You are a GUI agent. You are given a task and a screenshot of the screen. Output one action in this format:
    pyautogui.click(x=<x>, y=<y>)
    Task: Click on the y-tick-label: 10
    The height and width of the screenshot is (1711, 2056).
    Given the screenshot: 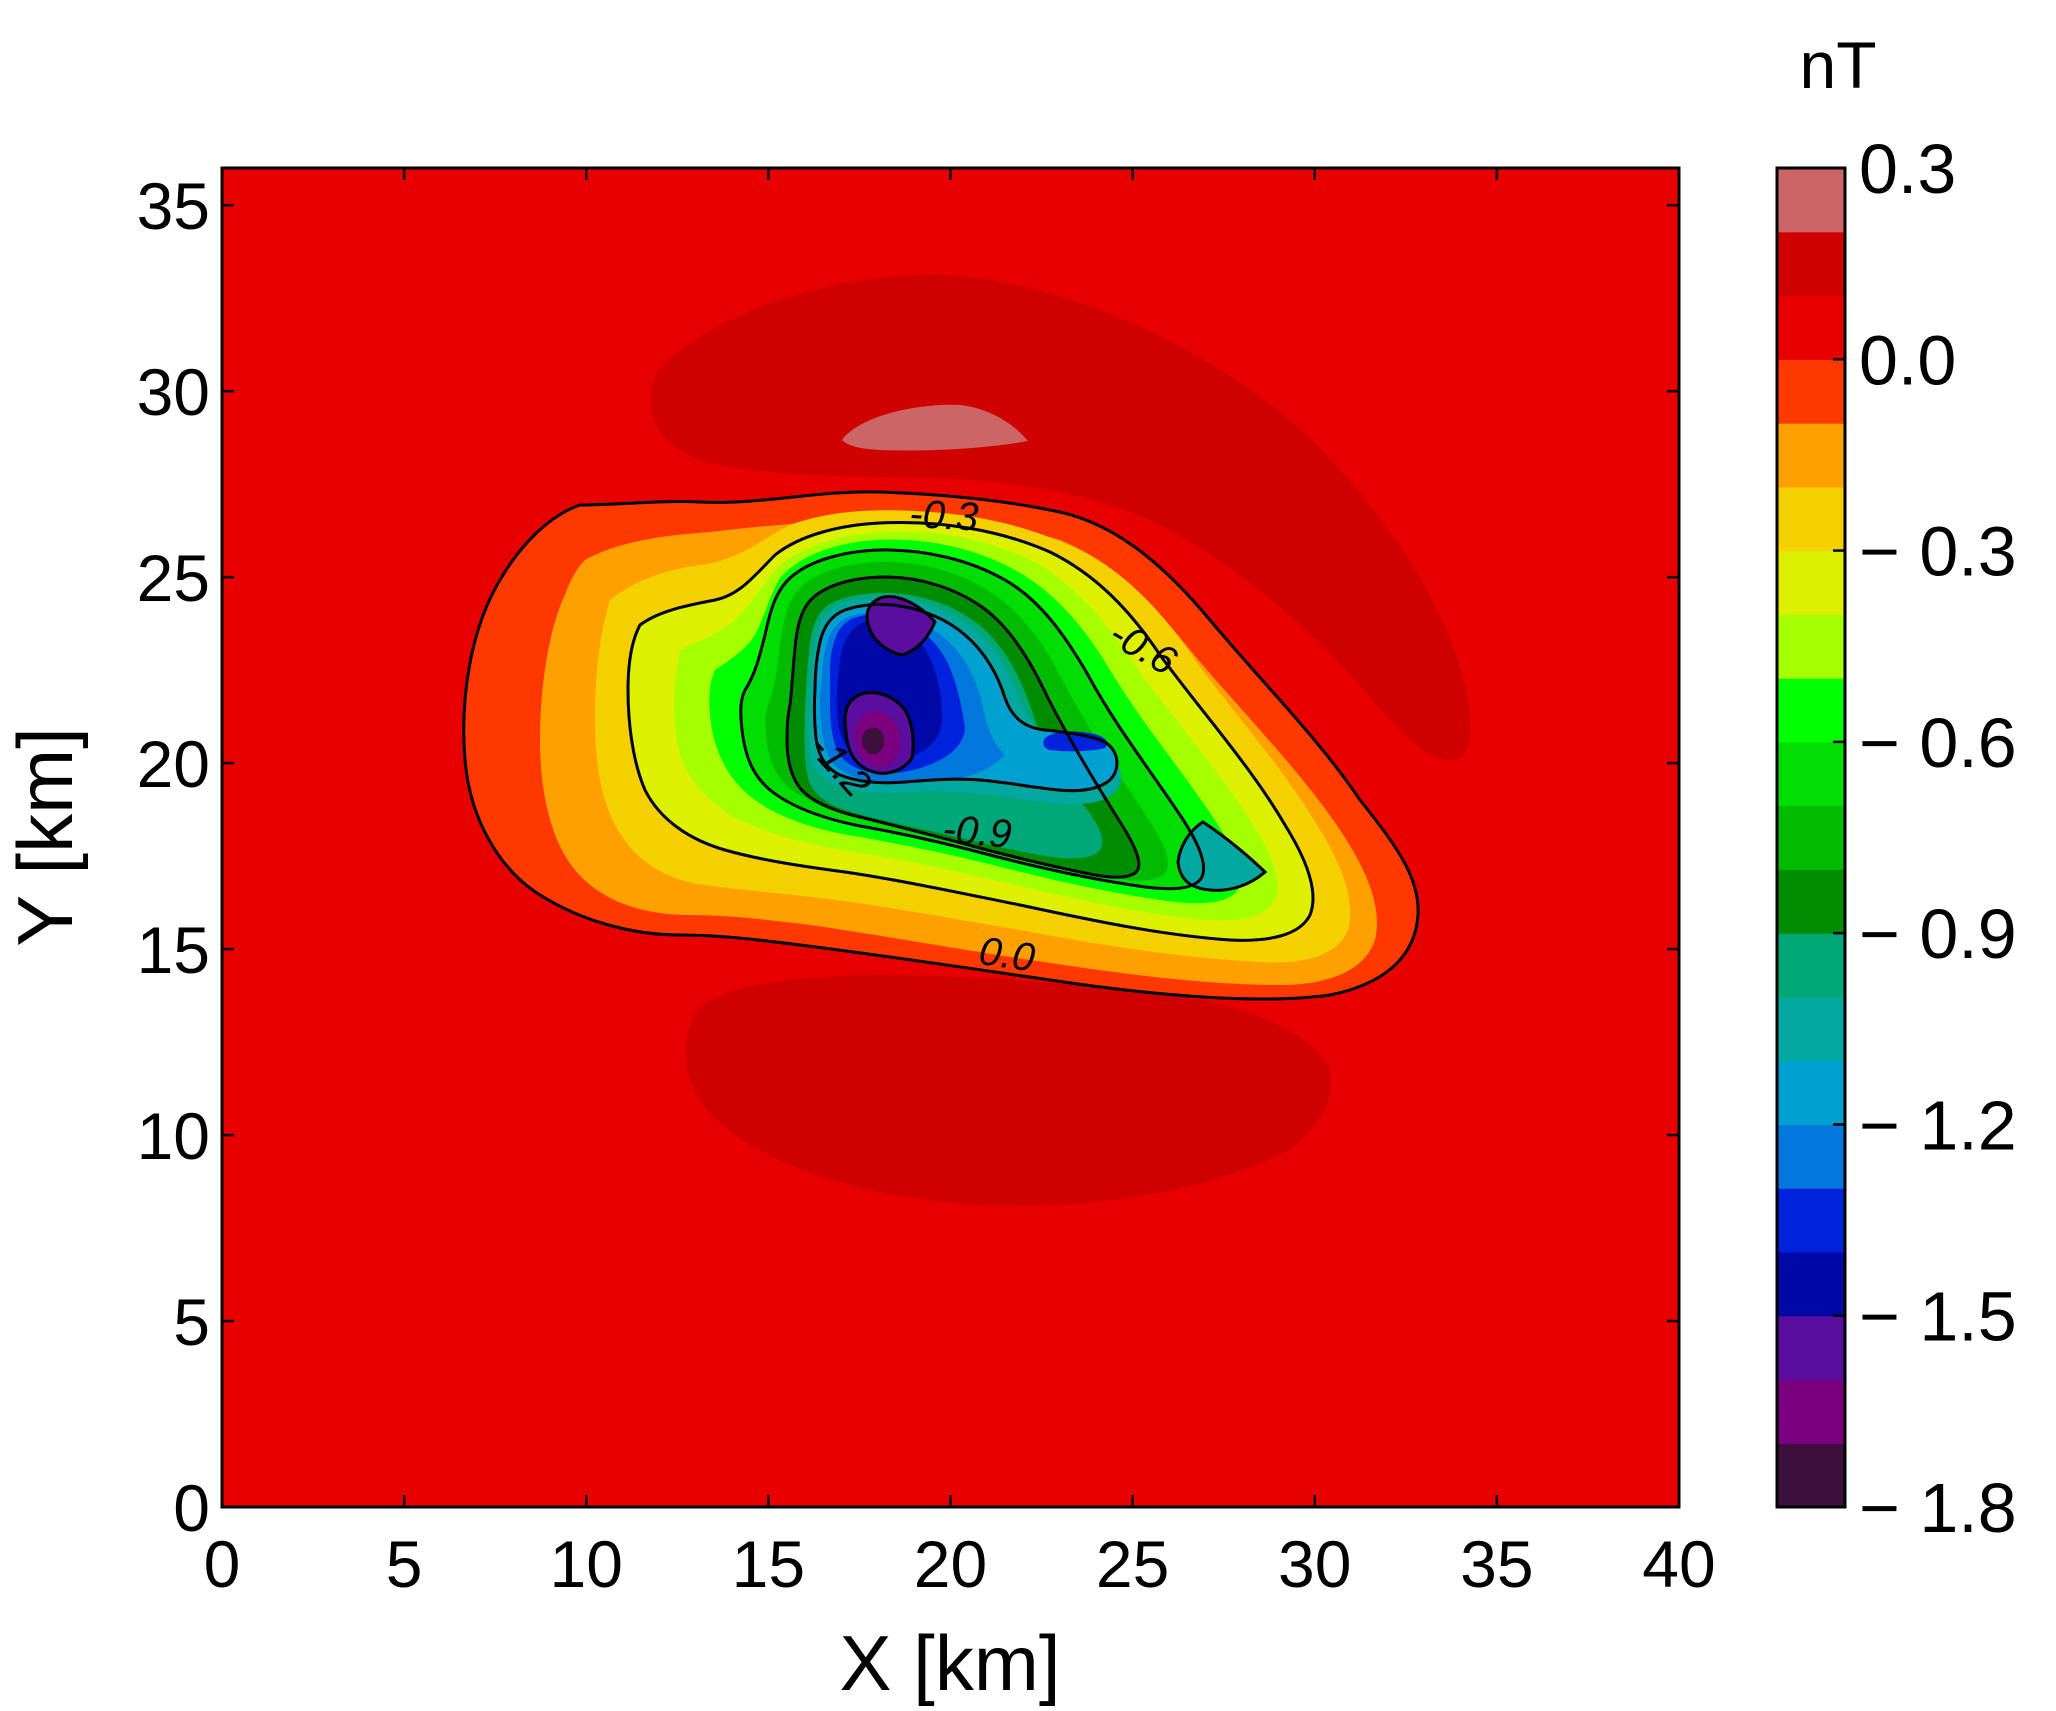 What is the action you would take?
    pyautogui.click(x=173, y=1136)
    